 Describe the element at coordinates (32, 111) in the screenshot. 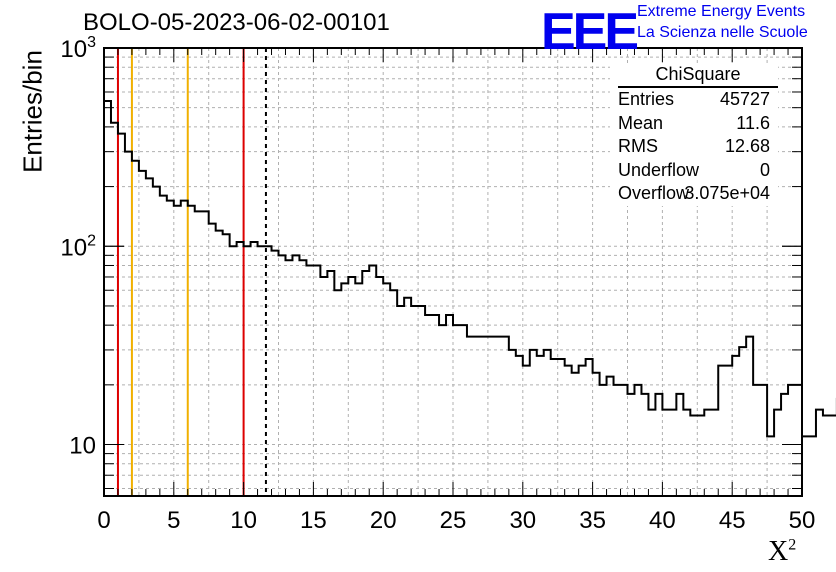

I see `y-axis-label: Entries/bin` at that location.